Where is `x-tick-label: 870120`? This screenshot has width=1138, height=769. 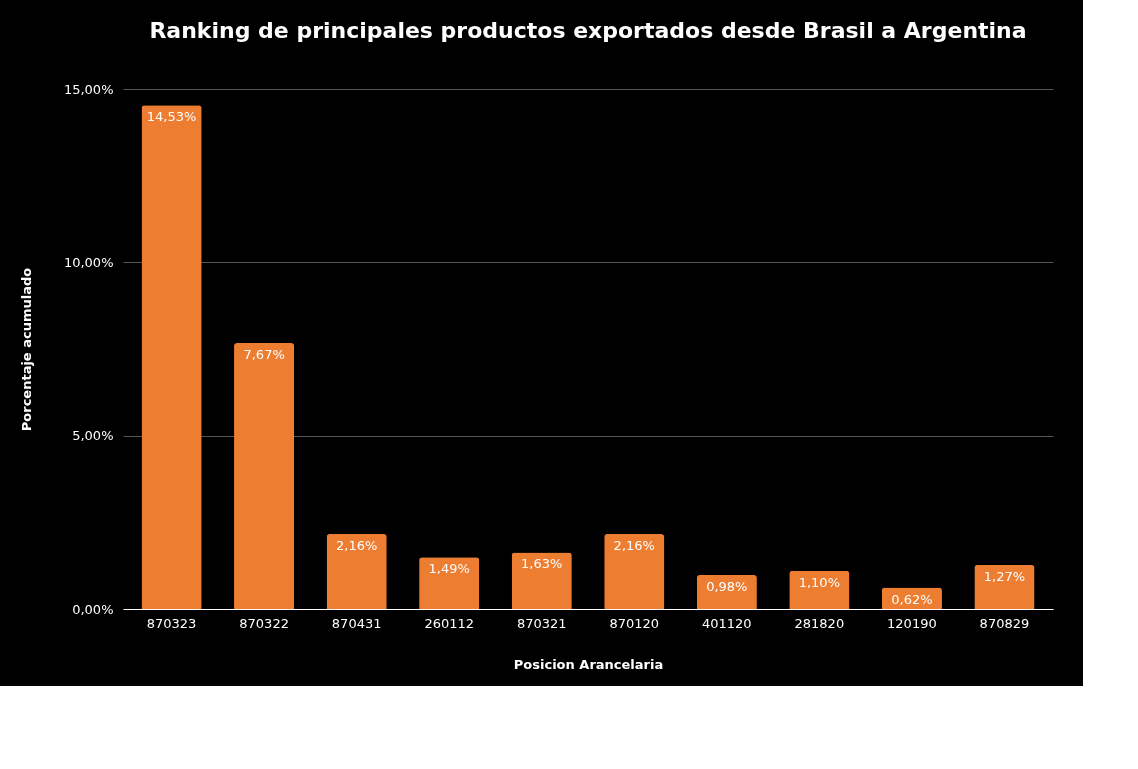 x-tick-label: 870120 is located at coordinates (634, 623).